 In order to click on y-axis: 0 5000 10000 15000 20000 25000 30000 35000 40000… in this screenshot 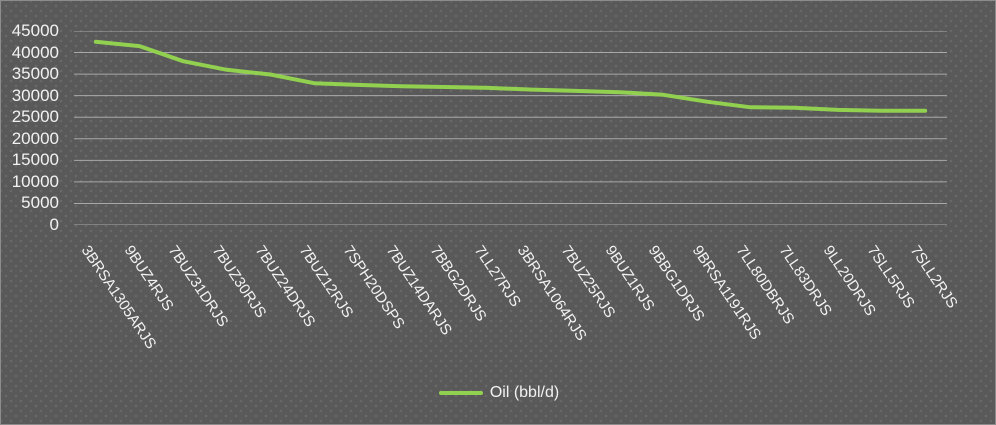, I will do `click(31, 121)`.